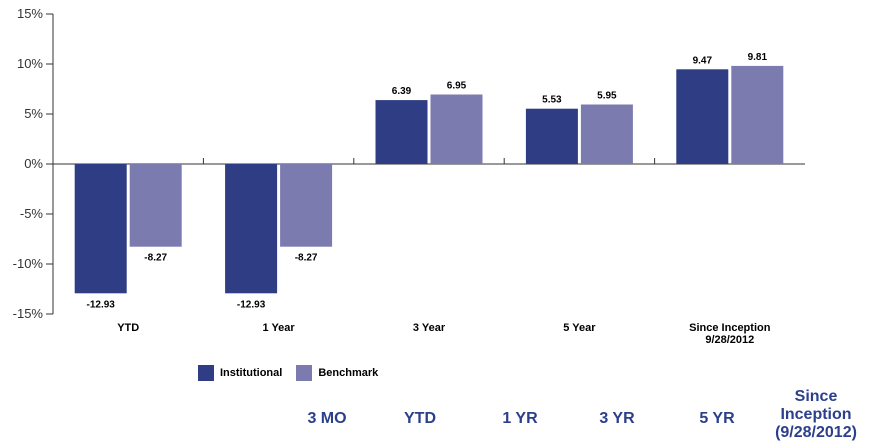 The width and height of the screenshot is (875, 448). Describe the element at coordinates (402, 91) in the screenshot. I see `data-label-institutional: 6.39` at that location.